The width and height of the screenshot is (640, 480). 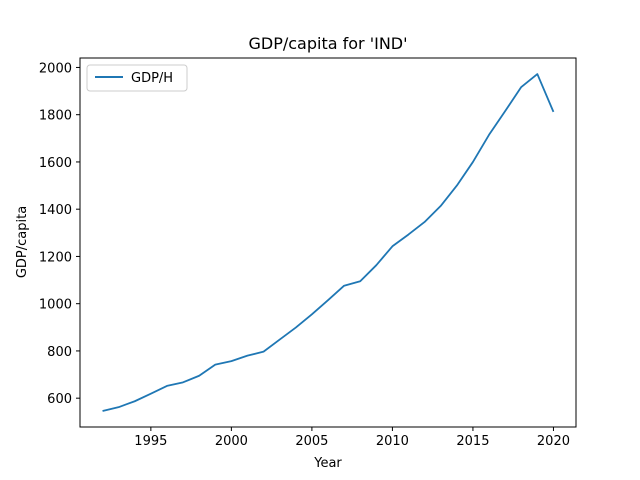 I want to click on legend: GDP/H, so click(x=137, y=78).